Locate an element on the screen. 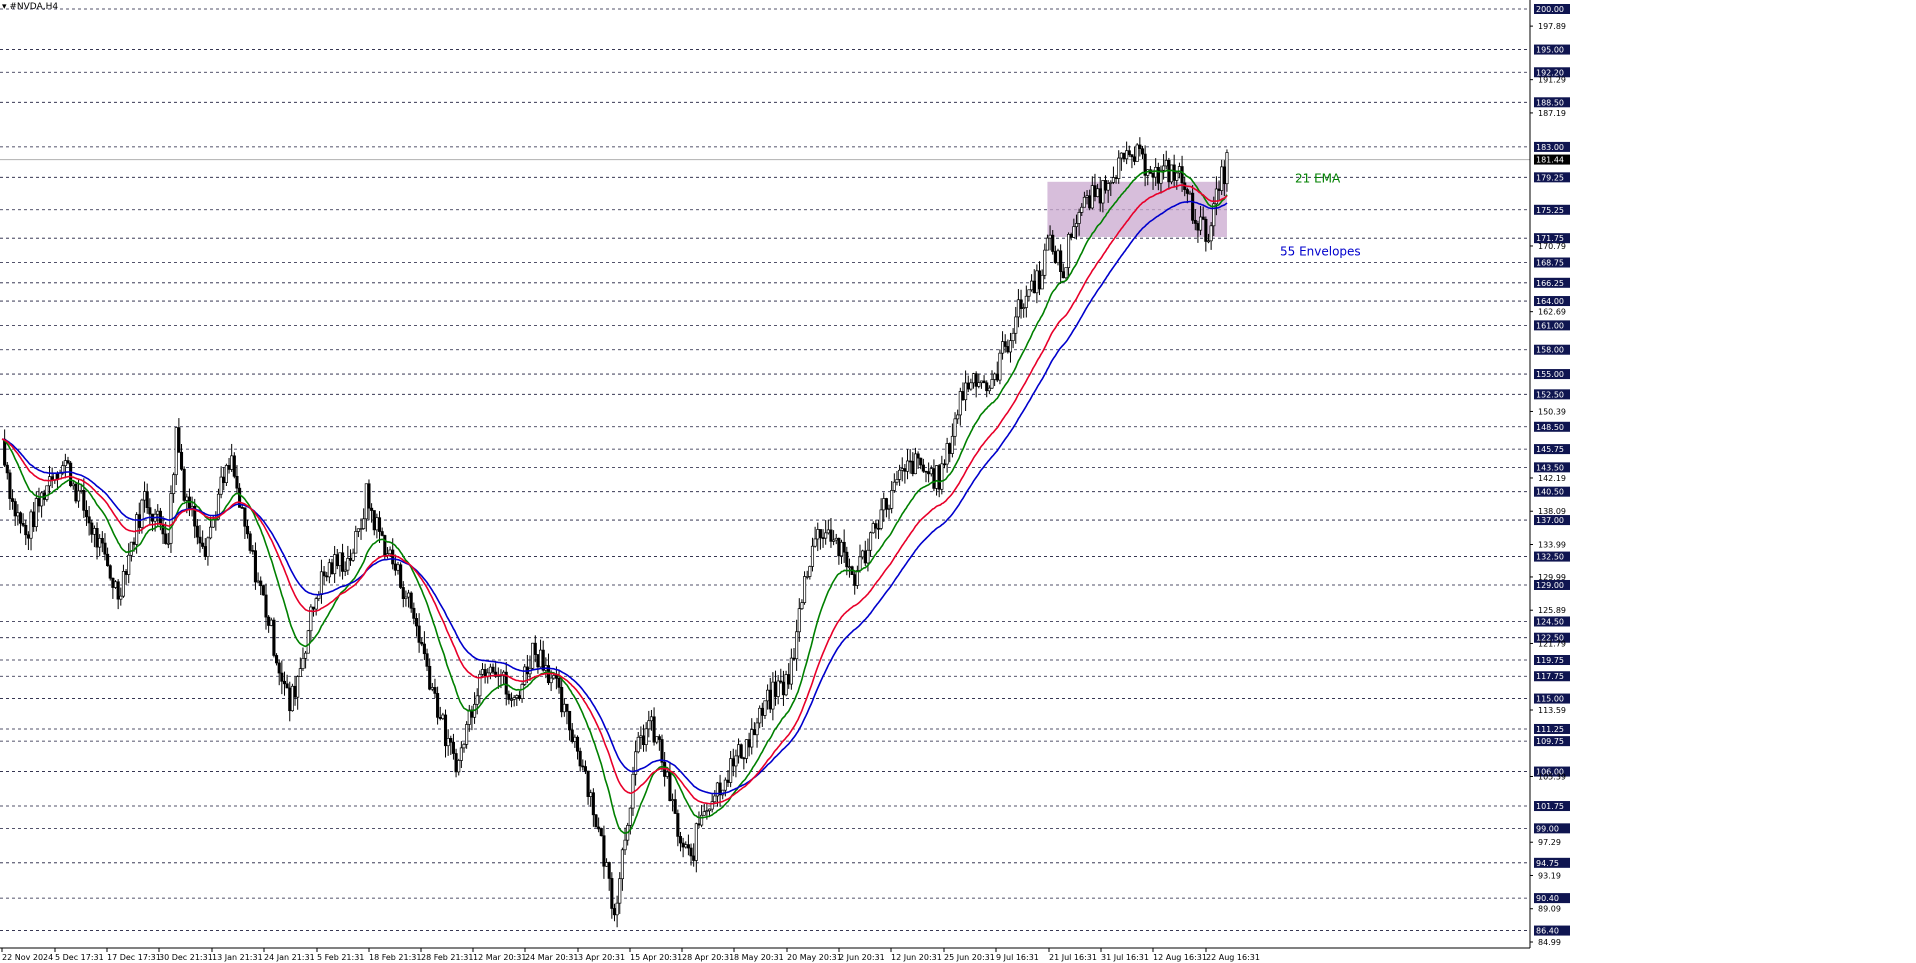  time-tick-label: 8 May 20:31 is located at coordinates (759, 957).